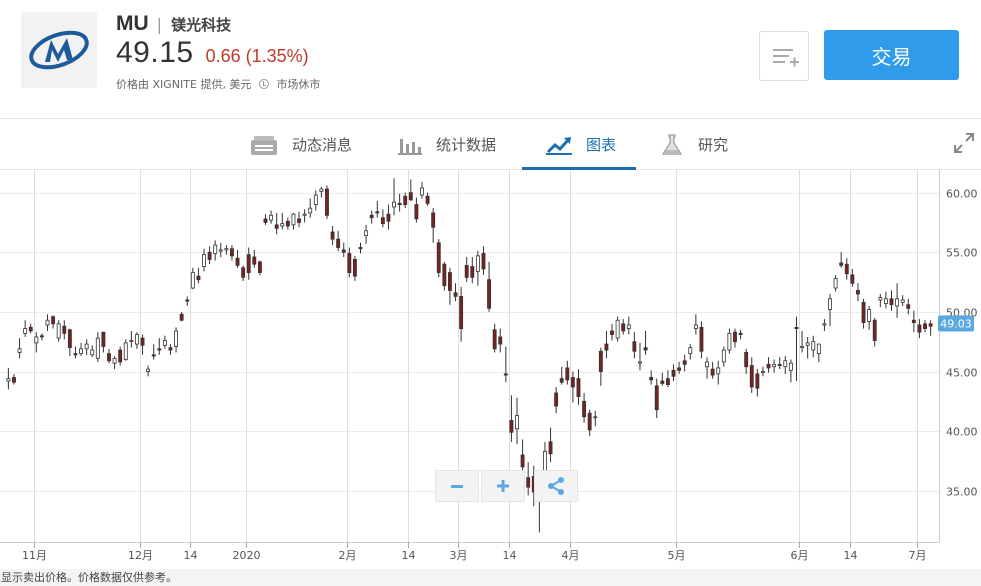  I want to click on price-provider: 价格由 XIGNITE 提供, 美元, so click(184, 84).